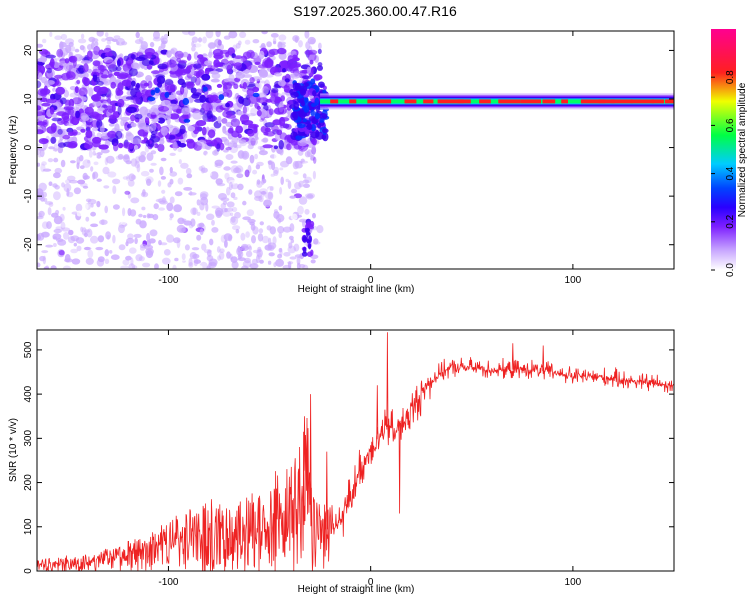  Describe the element at coordinates (28, 526) in the screenshot. I see `y-tick-label: 100` at that location.